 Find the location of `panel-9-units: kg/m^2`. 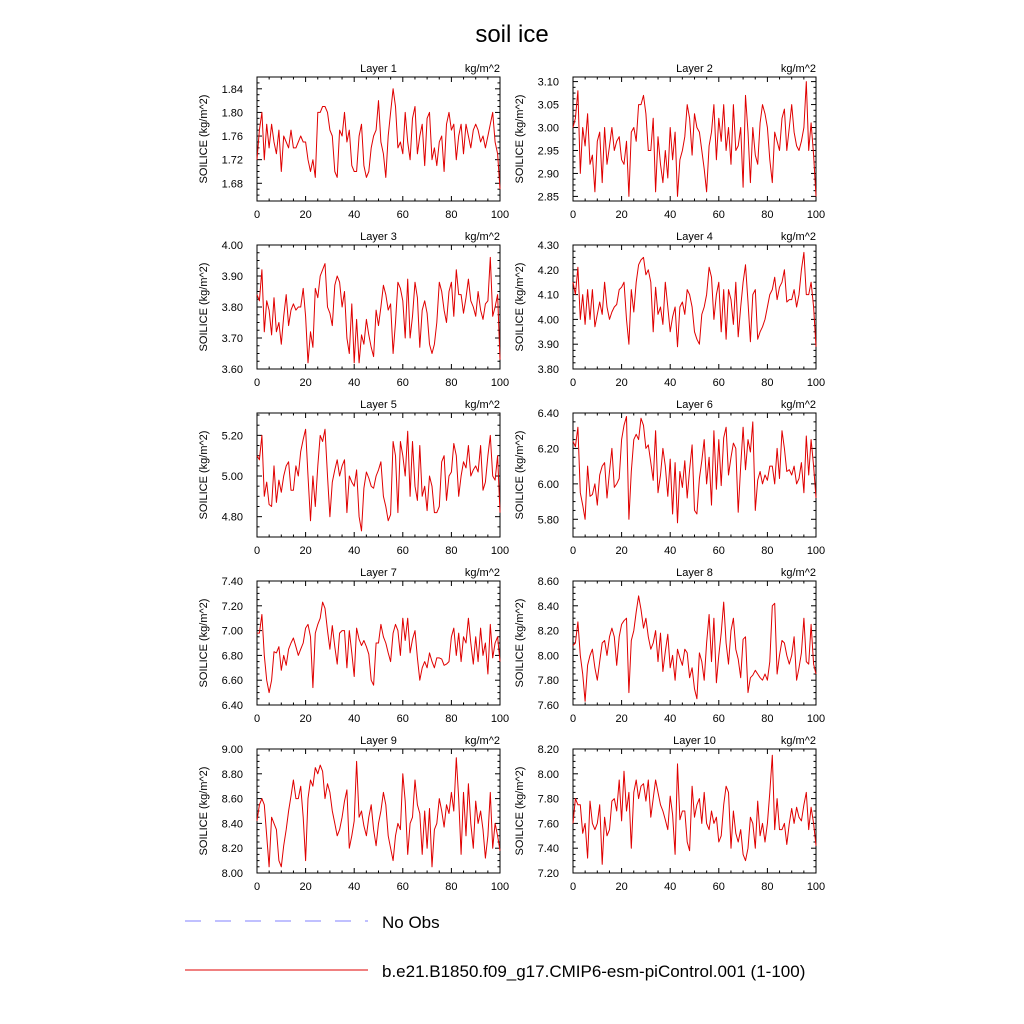

panel-9-units: kg/m^2 is located at coordinates (482, 741).